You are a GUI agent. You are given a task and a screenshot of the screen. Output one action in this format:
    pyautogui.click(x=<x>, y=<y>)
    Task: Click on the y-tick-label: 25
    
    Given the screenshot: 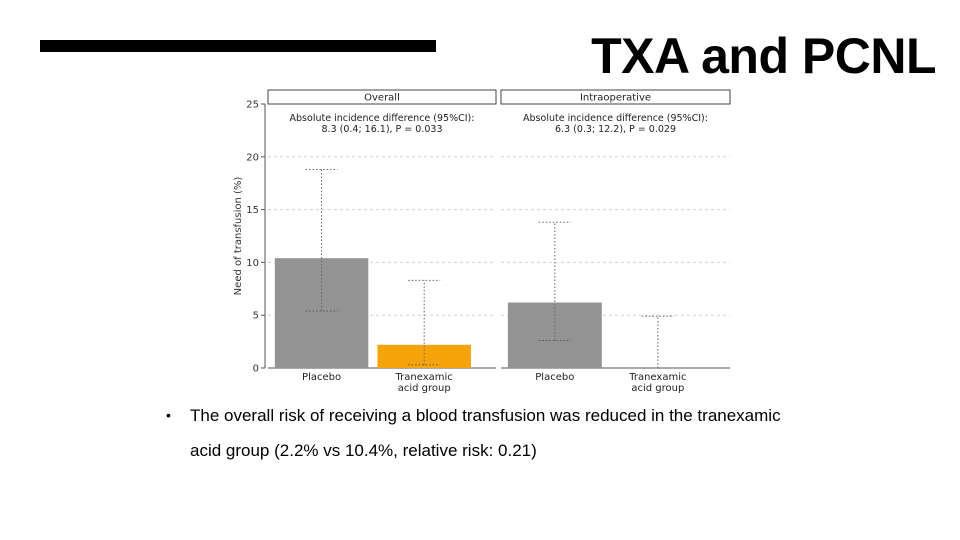 What is the action you would take?
    pyautogui.click(x=252, y=105)
    